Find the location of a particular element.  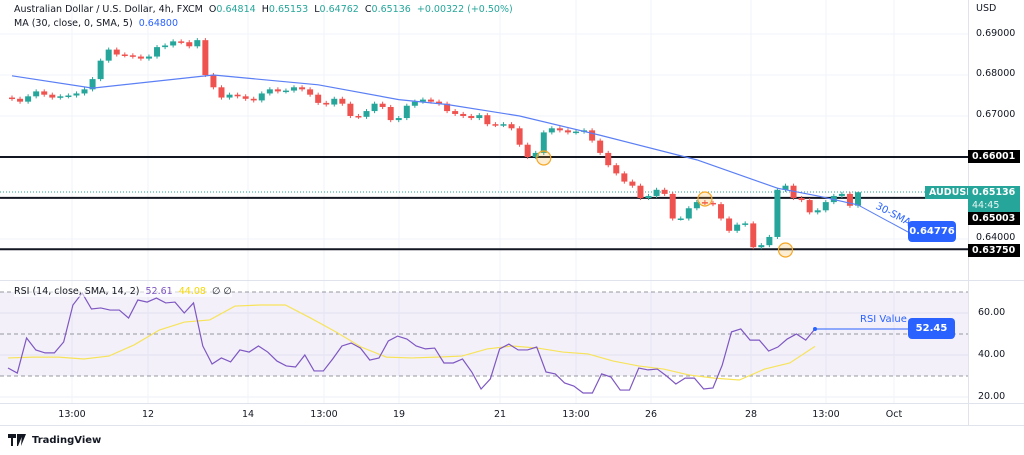

rsi-legend-extra2: ∅ is located at coordinates (227, 291).